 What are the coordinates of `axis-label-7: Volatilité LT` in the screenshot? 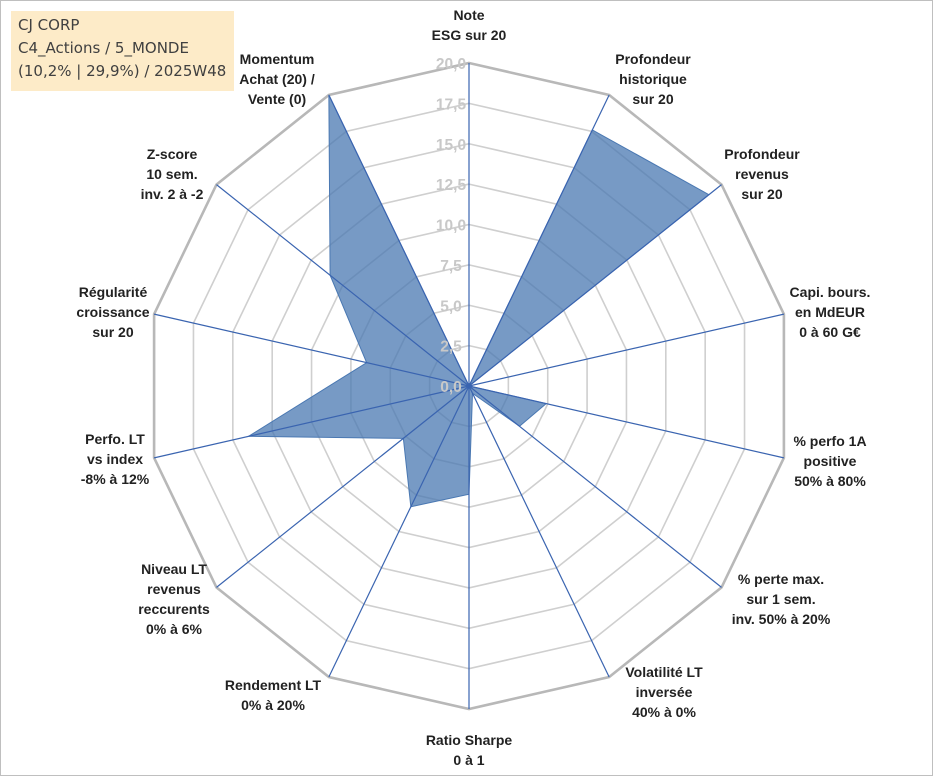 It's located at (664, 672).